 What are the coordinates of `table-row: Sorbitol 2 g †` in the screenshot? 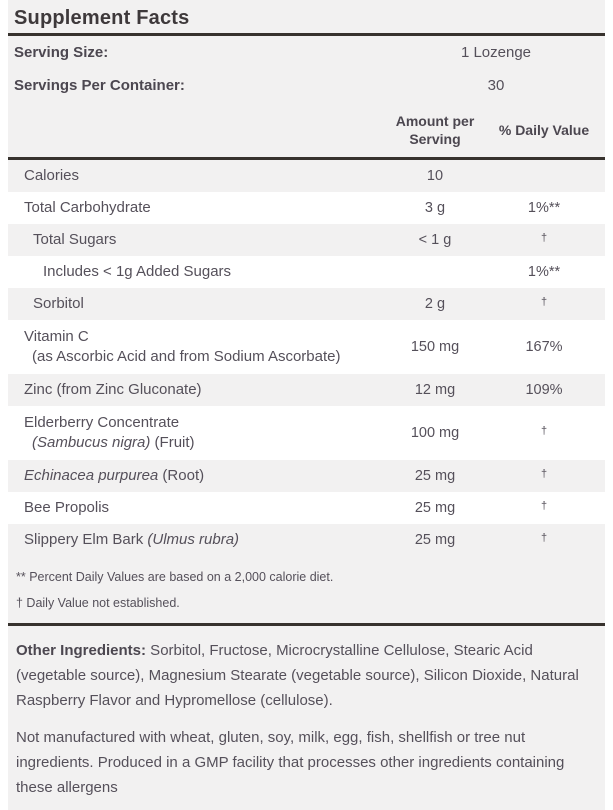 It's located at (306, 304).